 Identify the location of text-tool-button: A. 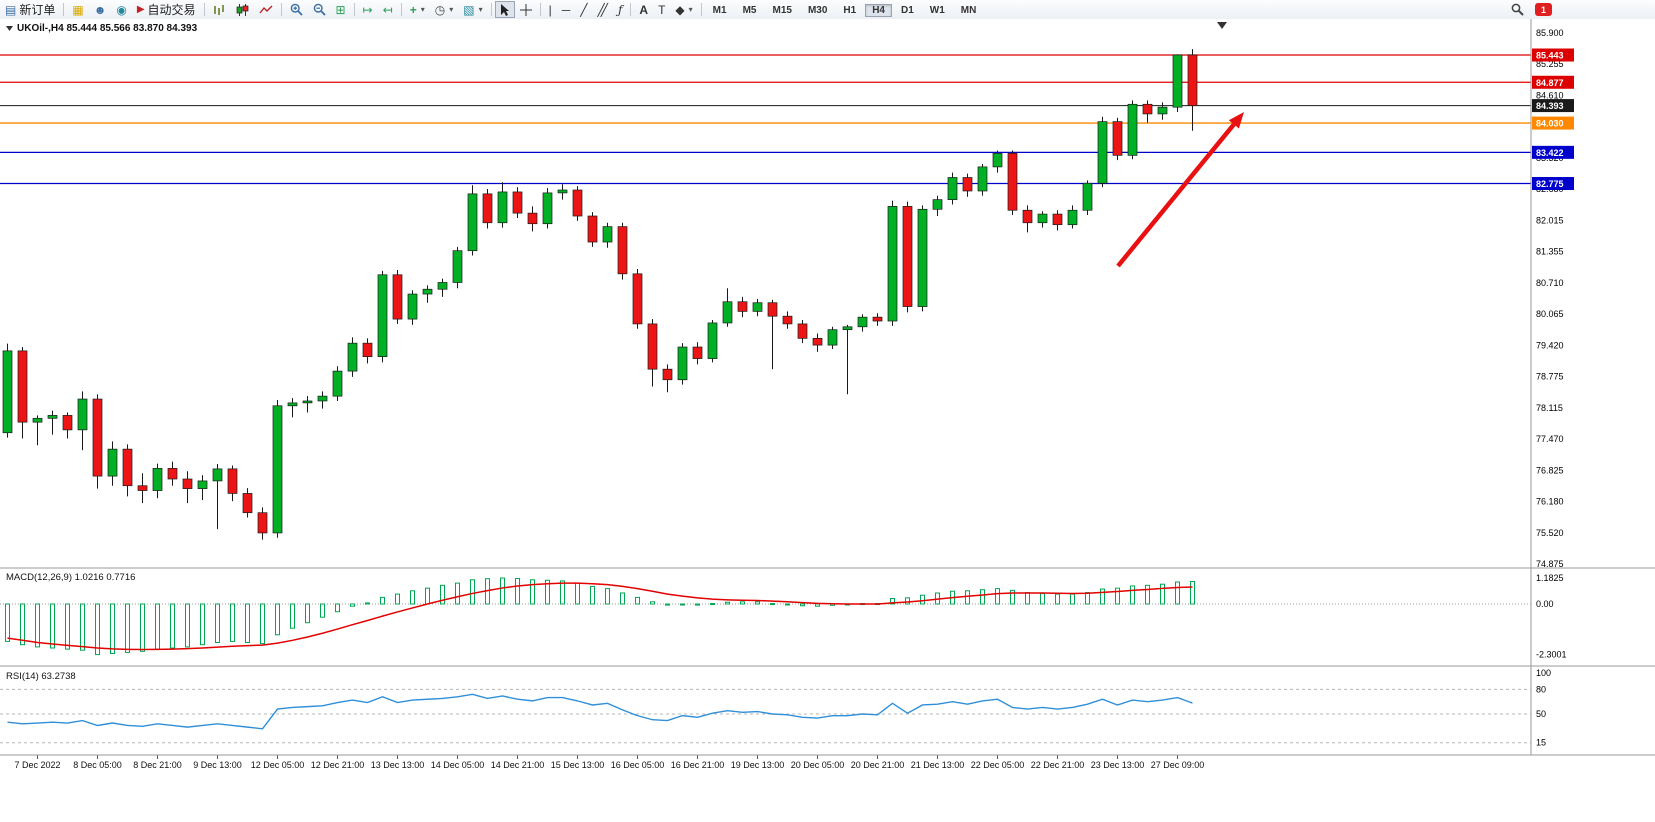
(643, 9).